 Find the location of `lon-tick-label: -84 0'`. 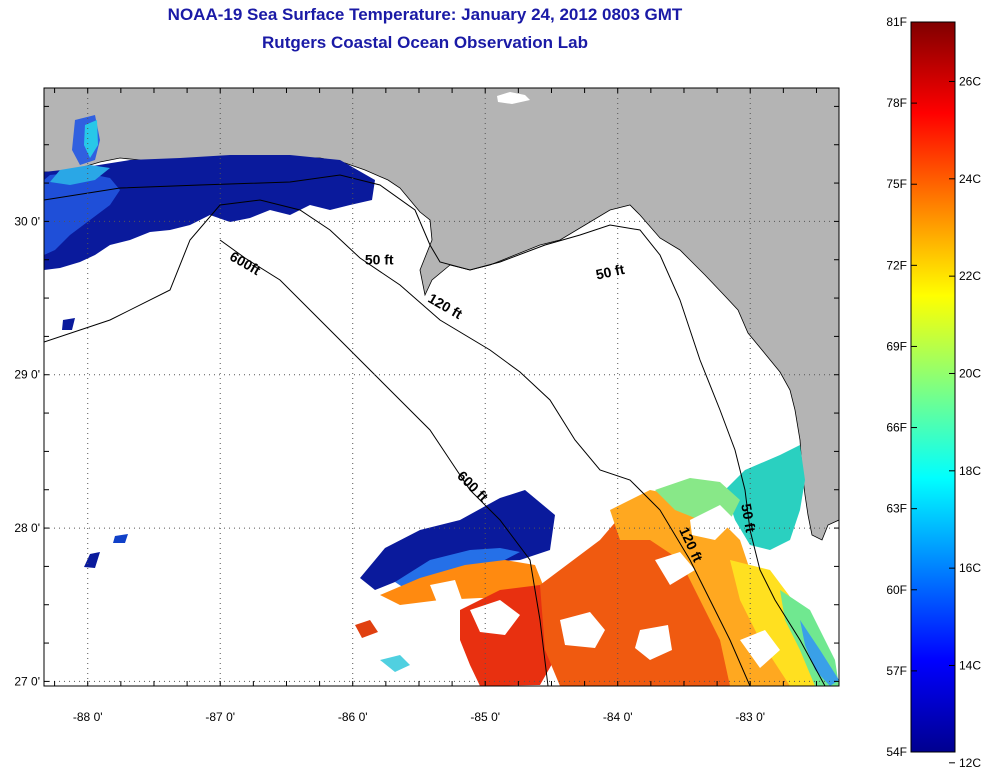

lon-tick-label: -84 0' is located at coordinates (618, 717).